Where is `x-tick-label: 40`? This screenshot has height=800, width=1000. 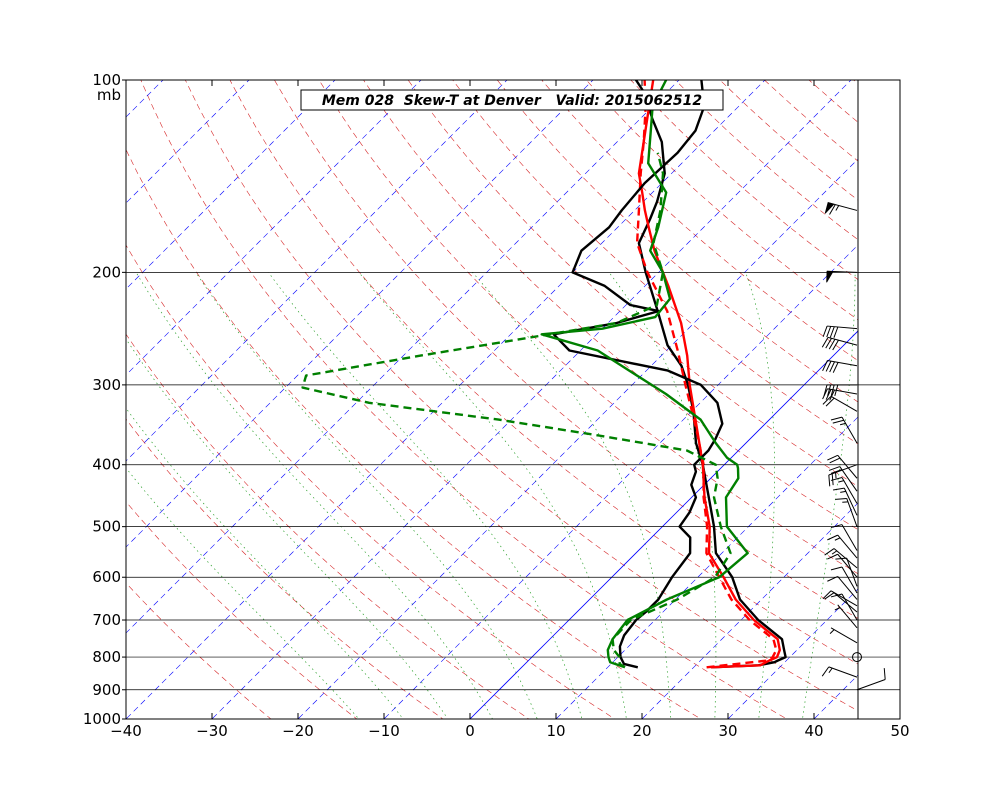
x-tick-label: 40 is located at coordinates (813, 731).